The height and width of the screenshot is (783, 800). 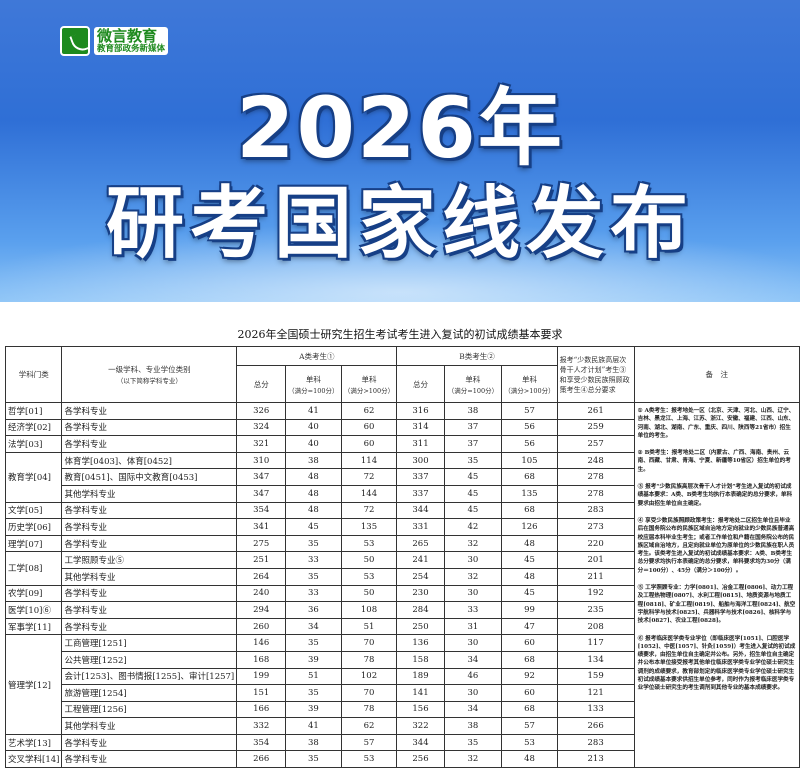 What do you see at coordinates (420, 493) in the screenshot?
I see `cell-b-score: 337` at bounding box center [420, 493].